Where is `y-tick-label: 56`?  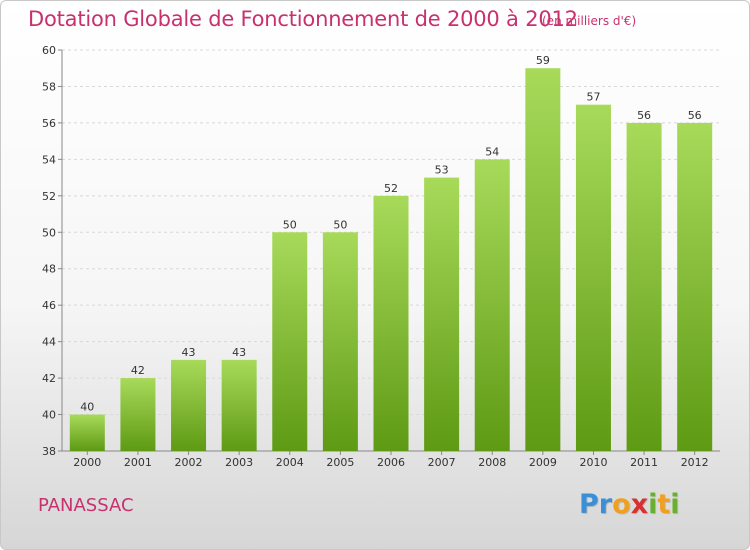 y-tick-label: 56 is located at coordinates (49, 123).